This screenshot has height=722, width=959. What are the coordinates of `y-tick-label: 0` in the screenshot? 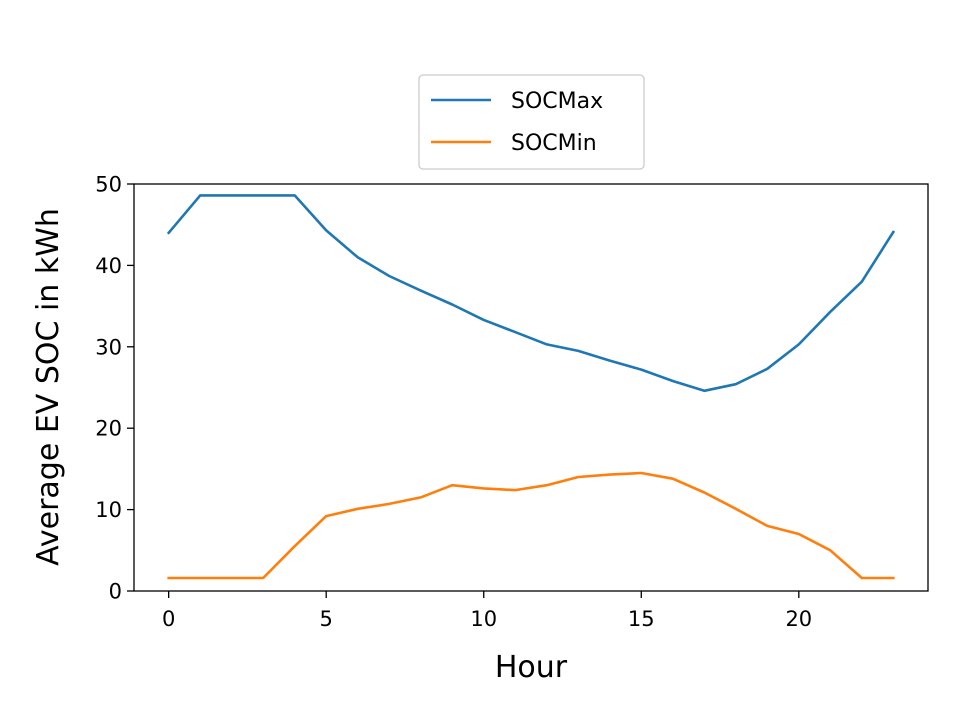 It's located at (115, 592).